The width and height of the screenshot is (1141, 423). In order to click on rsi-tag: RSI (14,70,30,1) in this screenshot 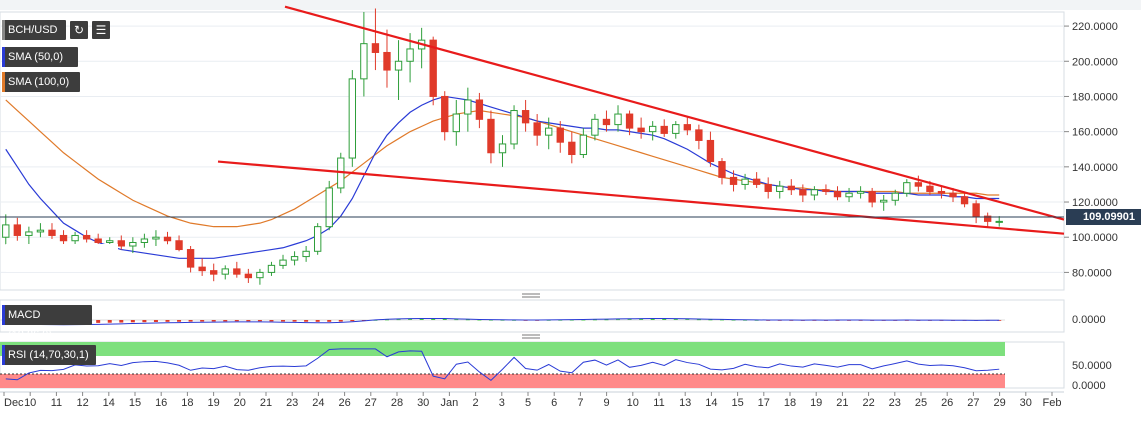, I will do `click(49, 355)`.